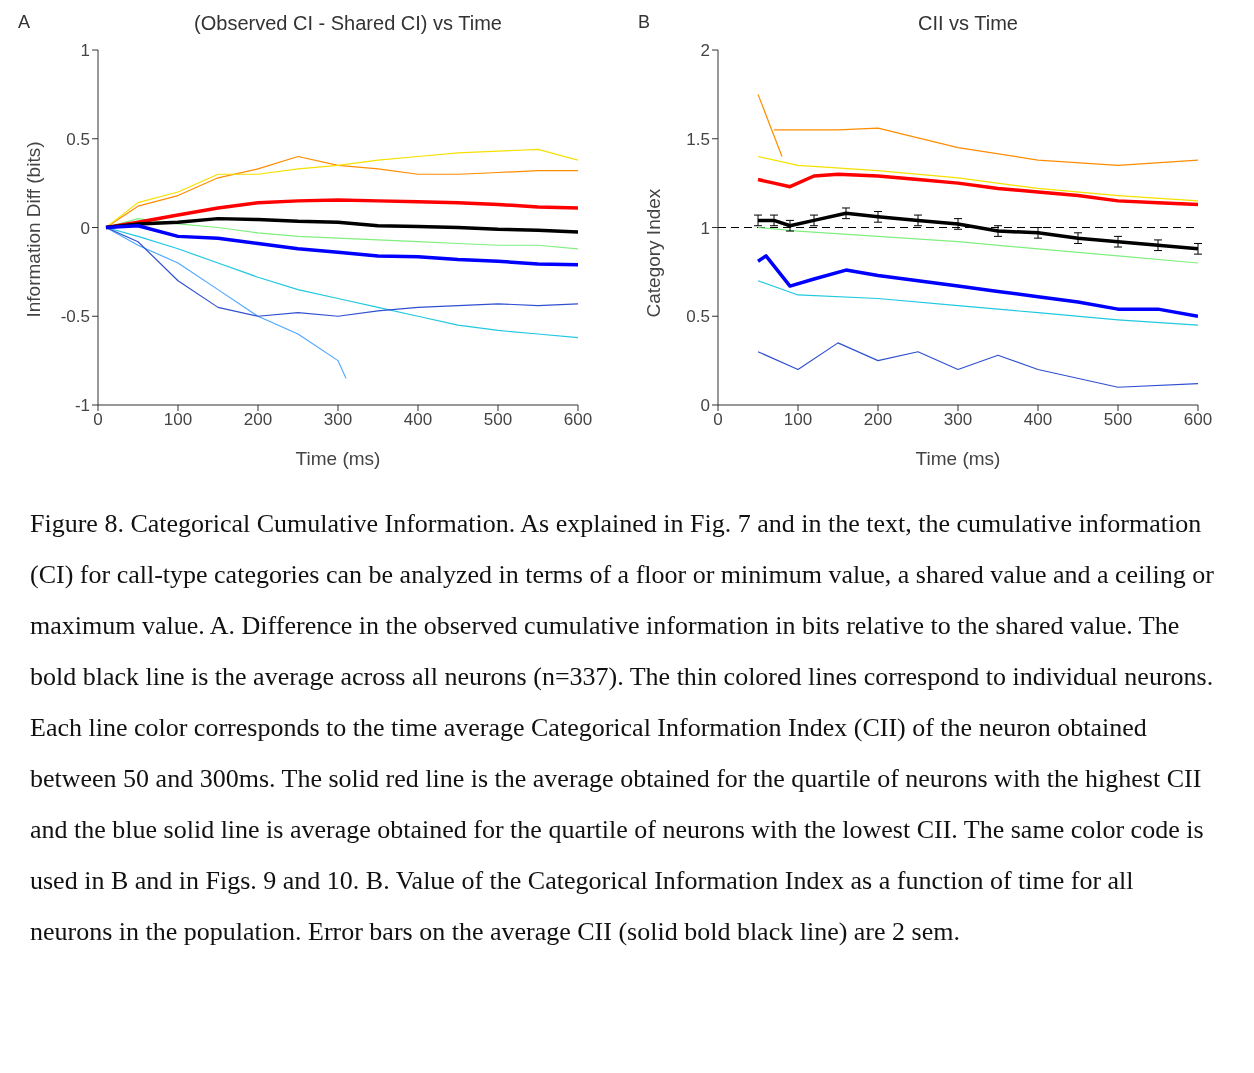 The image size is (1254, 1073). What do you see at coordinates (653, 253) in the screenshot?
I see `y-axis-title: Category Index` at bounding box center [653, 253].